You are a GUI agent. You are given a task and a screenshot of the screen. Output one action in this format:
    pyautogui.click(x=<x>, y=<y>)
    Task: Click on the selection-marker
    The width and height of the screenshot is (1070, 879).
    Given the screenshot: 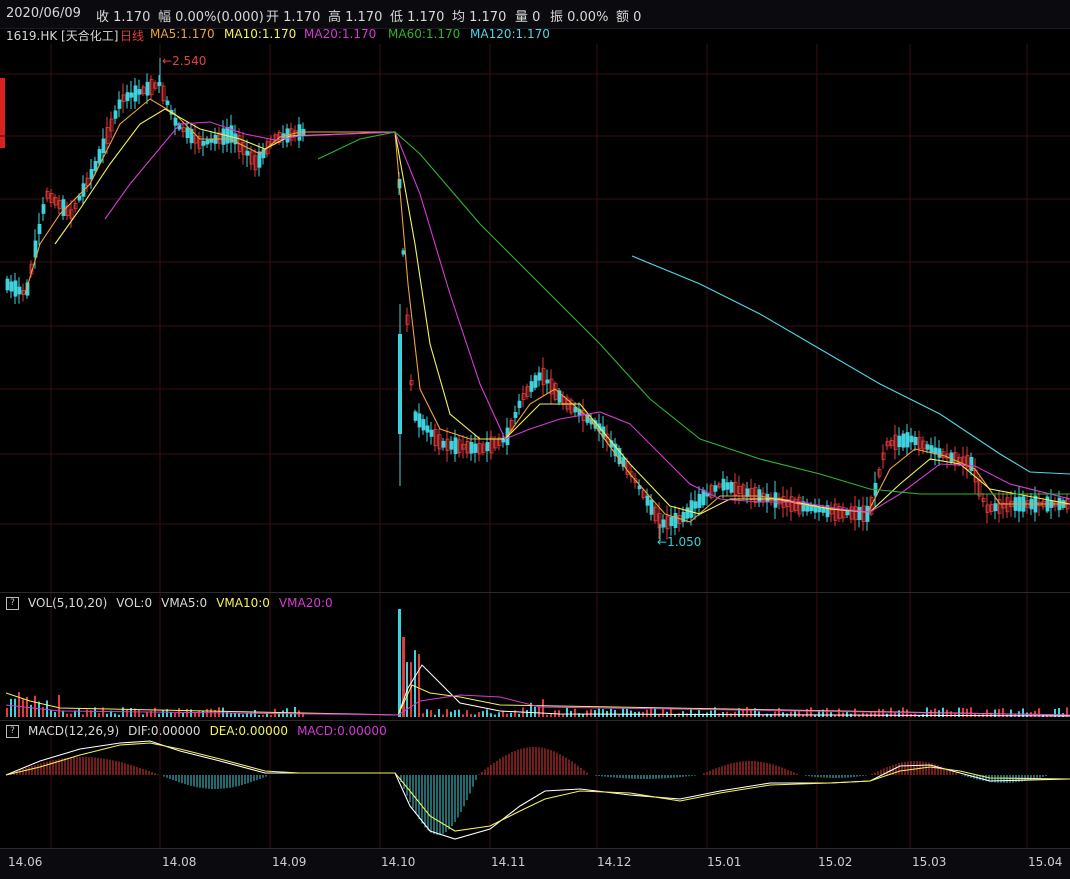 What is the action you would take?
    pyautogui.click(x=2, y=113)
    